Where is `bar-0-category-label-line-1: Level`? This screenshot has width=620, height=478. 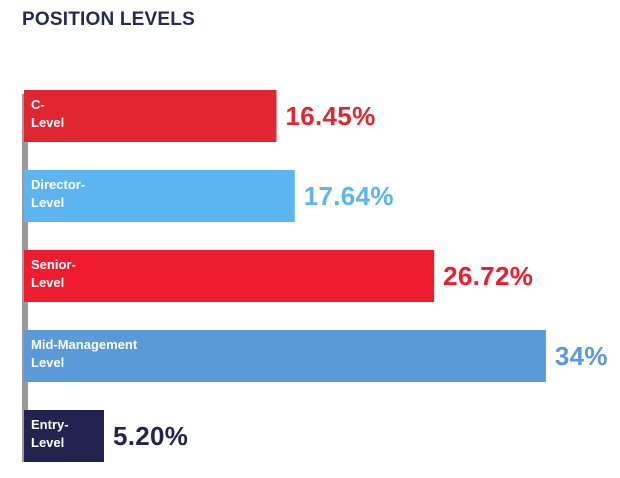 bar-0-category-label-line-1: Level is located at coordinates (47, 122).